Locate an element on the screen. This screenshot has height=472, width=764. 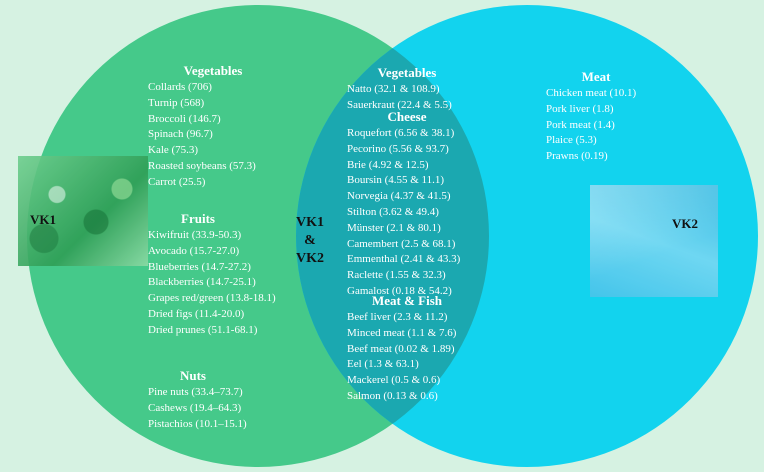
list-item: Dried figs (11.4-20.0) is located at coordinates (196, 313).